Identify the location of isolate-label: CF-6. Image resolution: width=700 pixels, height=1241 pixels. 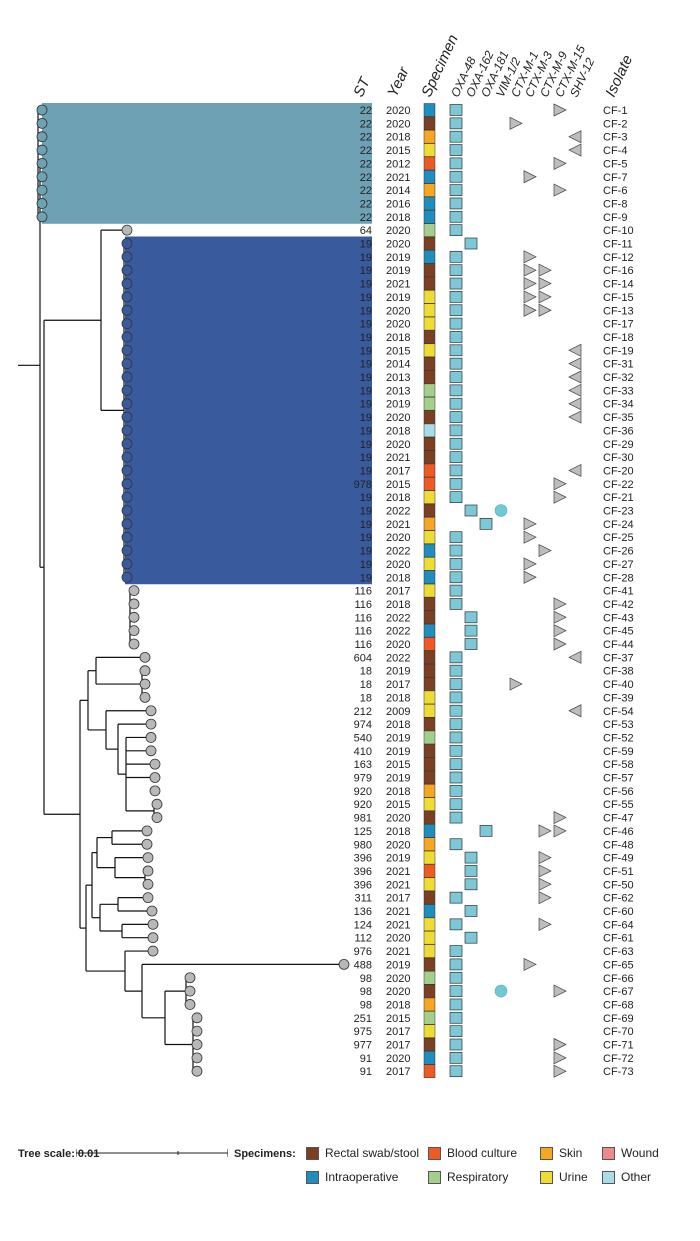
(615, 191).